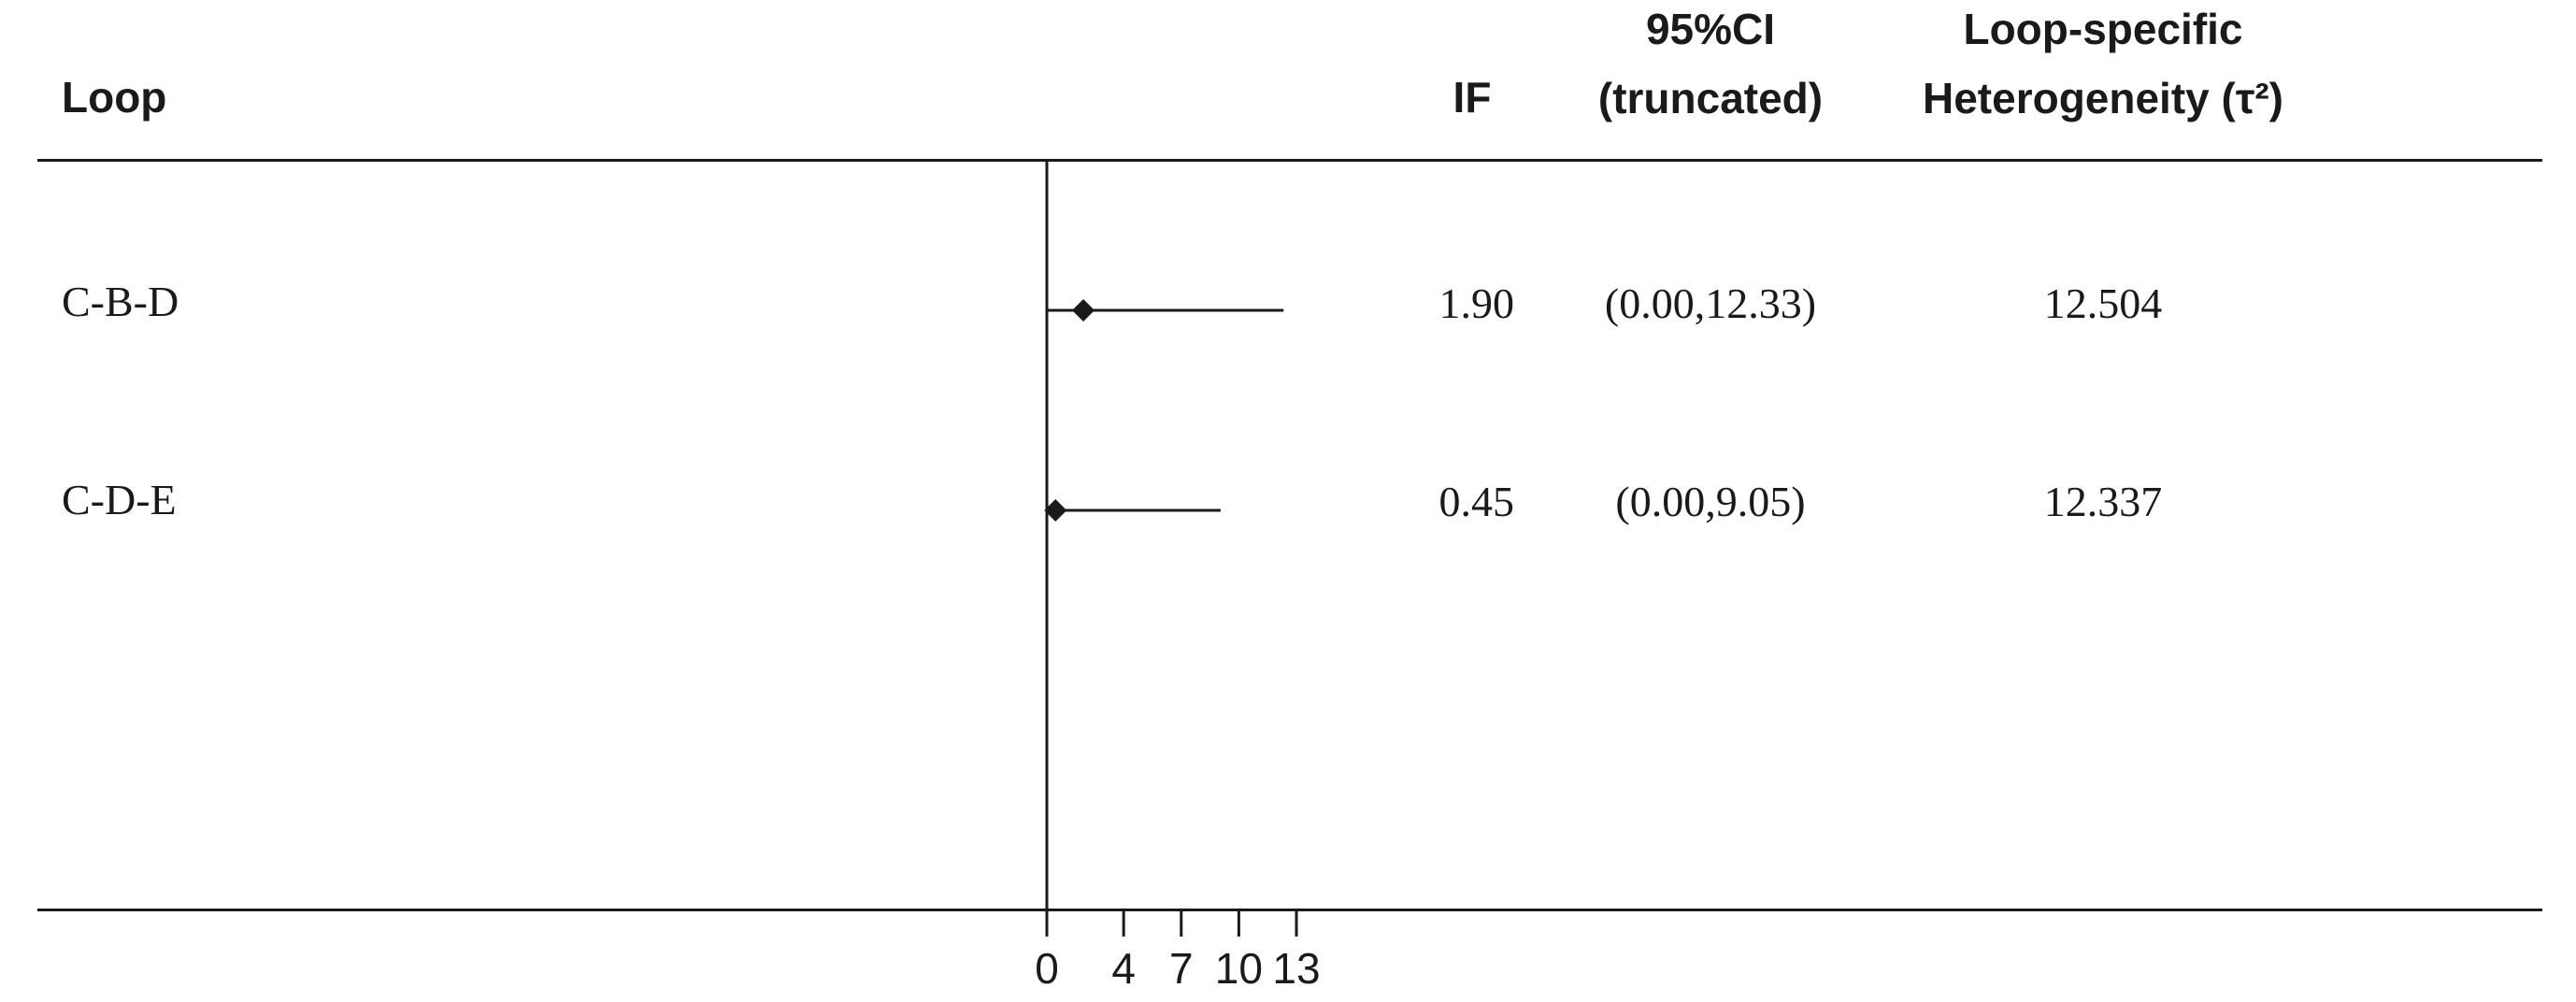 This screenshot has width=2576, height=1002. I want to click on row-2-loop: C-D-E, so click(119, 499).